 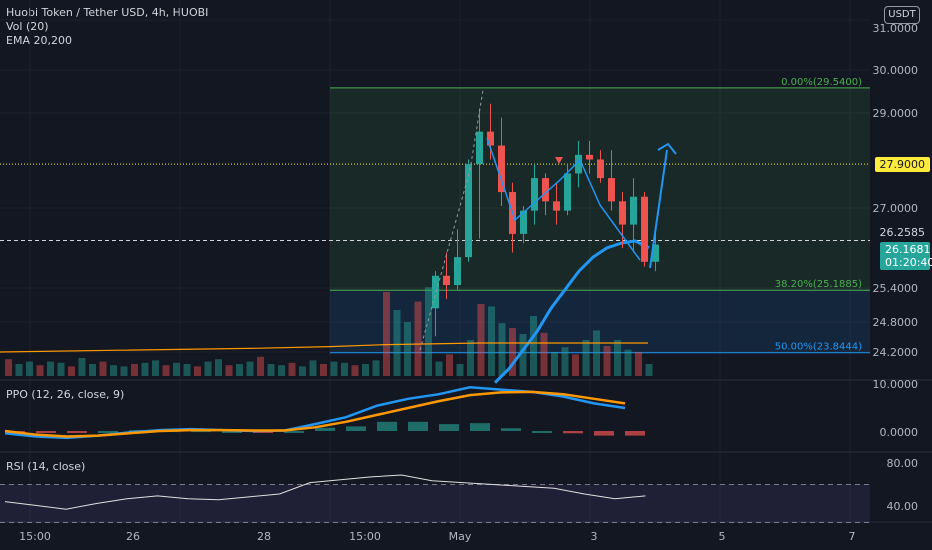 What do you see at coordinates (27, 26) in the screenshot?
I see `volume-indicator-label: Vol (20)` at bounding box center [27, 26].